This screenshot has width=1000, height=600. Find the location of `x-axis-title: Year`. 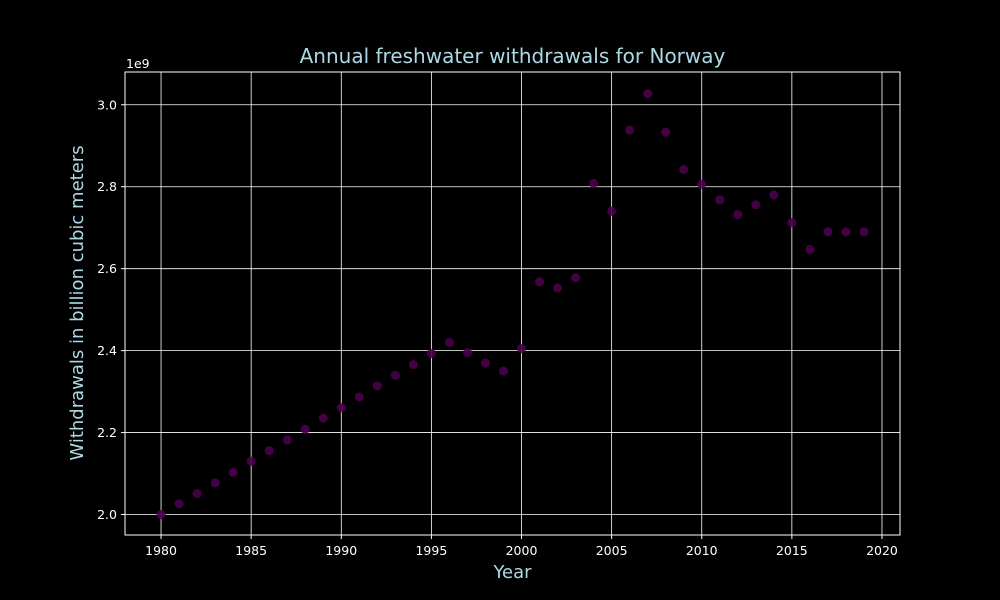

x-axis-title: Year is located at coordinates (512, 572).